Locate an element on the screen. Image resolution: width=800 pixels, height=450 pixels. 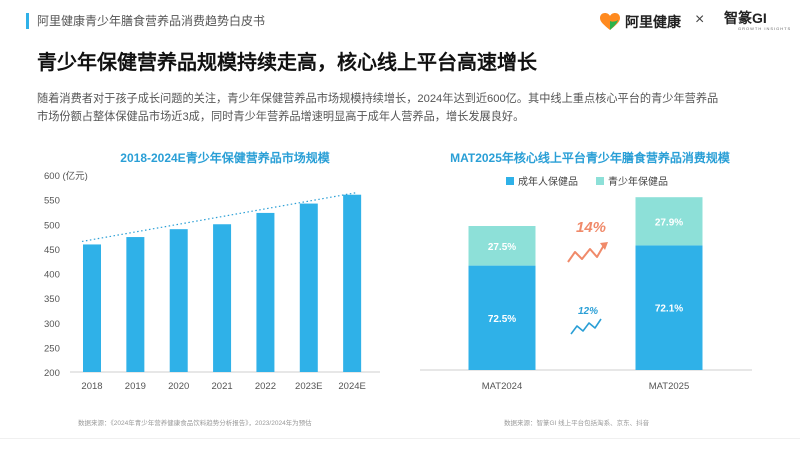
page-headline: 青少年保健营养品规模持续走高，核心线上平台高速增长 is located at coordinates (287, 63).